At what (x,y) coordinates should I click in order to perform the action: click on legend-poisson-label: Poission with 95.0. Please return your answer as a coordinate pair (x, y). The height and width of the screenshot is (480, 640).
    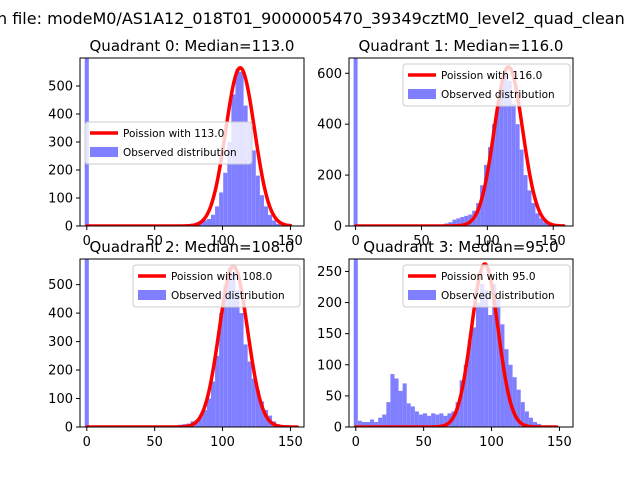
    Looking at the image, I should click on (488, 277).